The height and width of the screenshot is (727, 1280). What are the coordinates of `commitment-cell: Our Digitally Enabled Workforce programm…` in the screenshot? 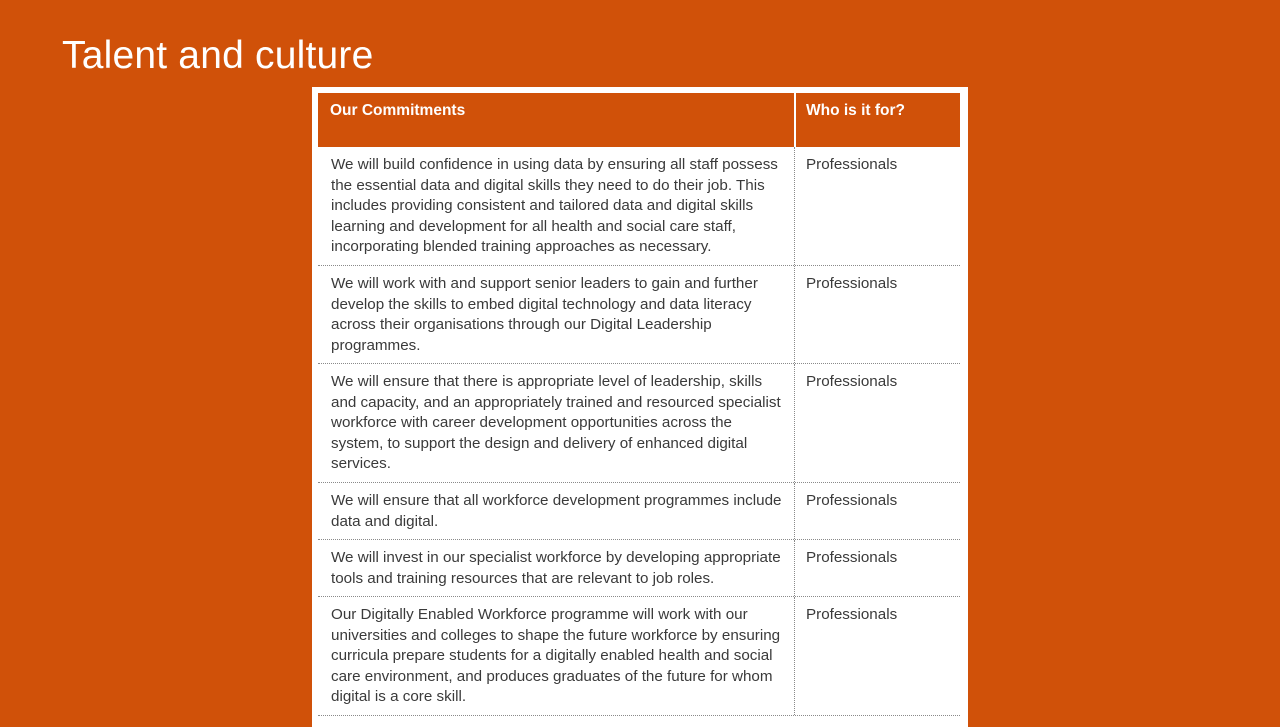 It's located at (556, 656).